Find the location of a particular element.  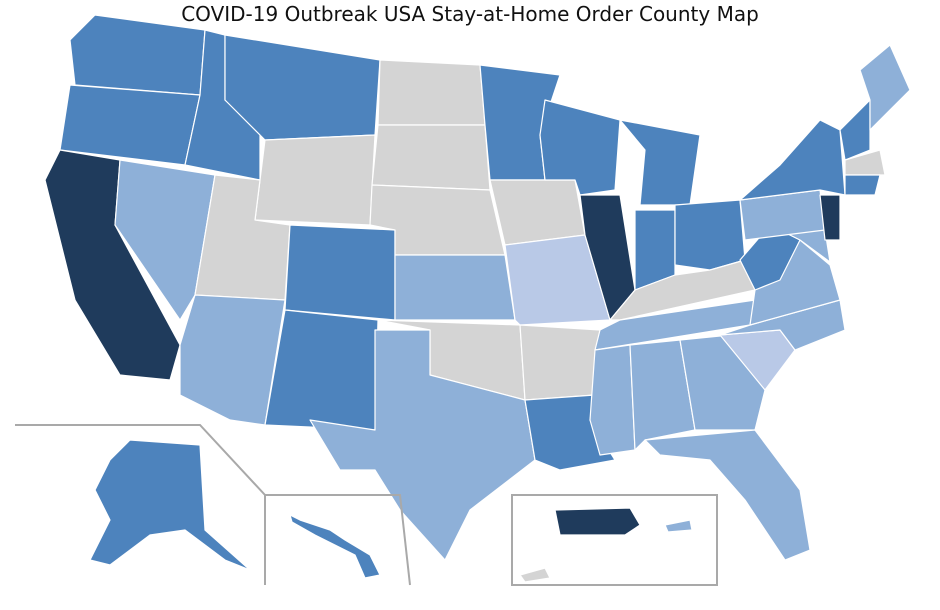

virgin-islands is located at coordinates (678, 526).